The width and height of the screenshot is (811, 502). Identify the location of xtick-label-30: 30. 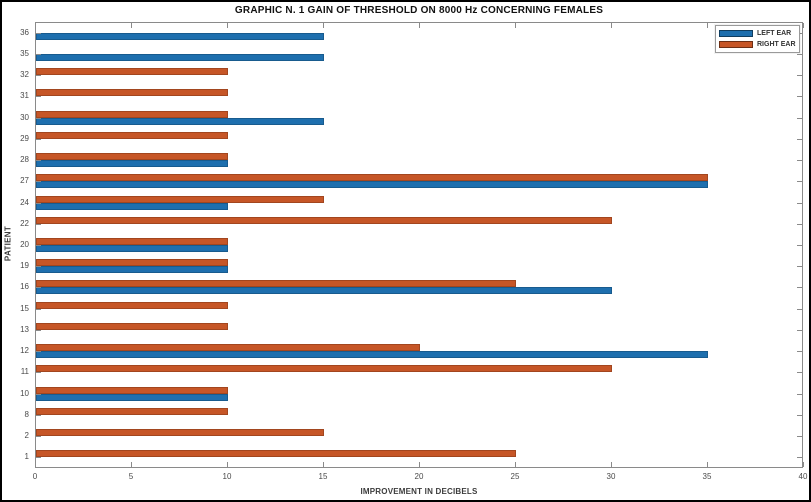
(611, 476).